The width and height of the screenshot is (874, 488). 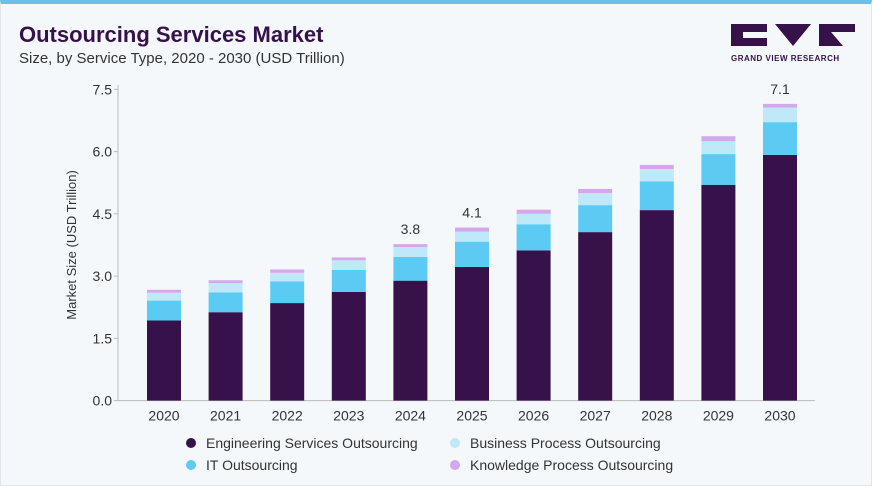 I want to click on y-tick-label: 3.0, so click(x=103, y=276).